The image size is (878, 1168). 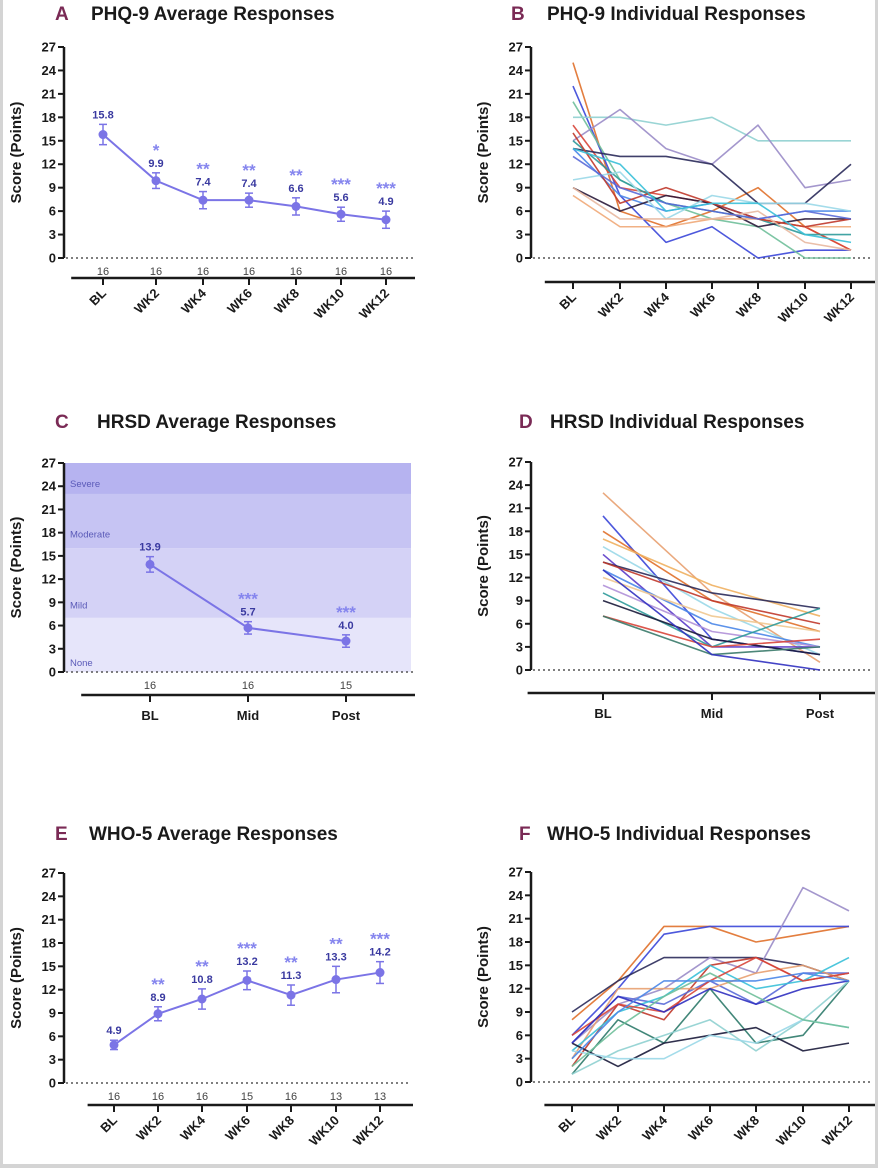 I want to click on sample-size-label: 13, so click(x=380, y=1097).